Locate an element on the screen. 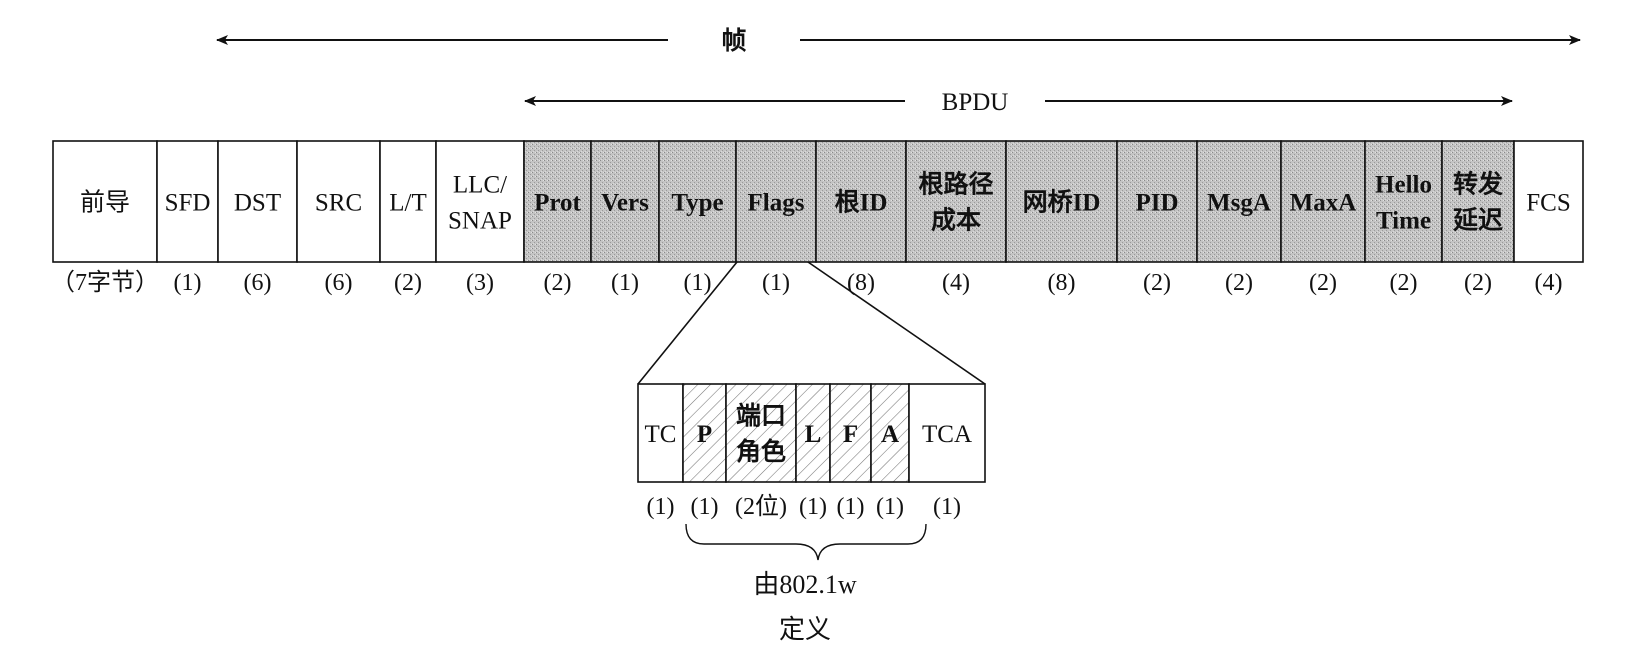 The image size is (1630, 664). flags-field-4: F is located at coordinates (850, 433).